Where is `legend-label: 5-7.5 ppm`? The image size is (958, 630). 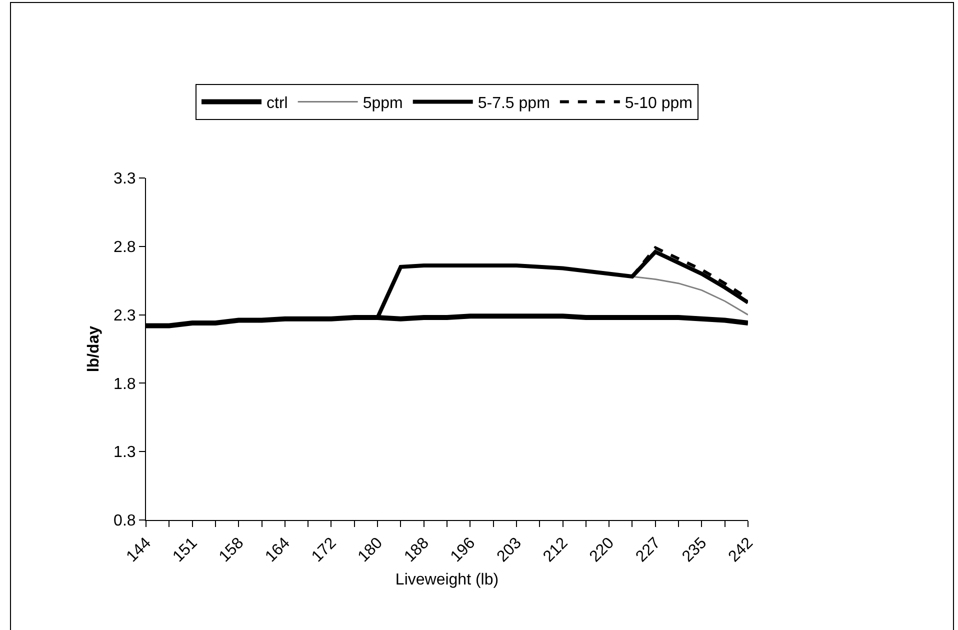
legend-label: 5-7.5 ppm is located at coordinates (514, 103).